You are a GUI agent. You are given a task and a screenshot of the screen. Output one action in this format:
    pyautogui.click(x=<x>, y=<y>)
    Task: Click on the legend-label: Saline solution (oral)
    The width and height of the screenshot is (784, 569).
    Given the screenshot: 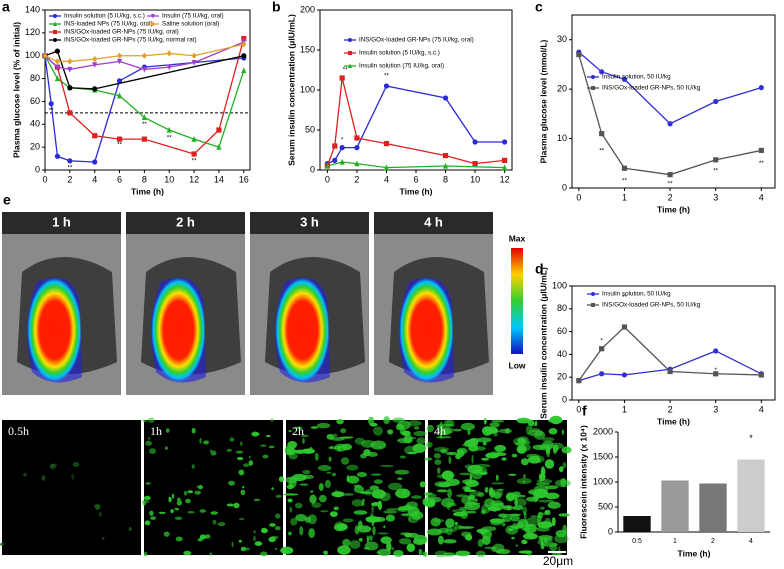 What is the action you would take?
    pyautogui.click(x=190, y=24)
    